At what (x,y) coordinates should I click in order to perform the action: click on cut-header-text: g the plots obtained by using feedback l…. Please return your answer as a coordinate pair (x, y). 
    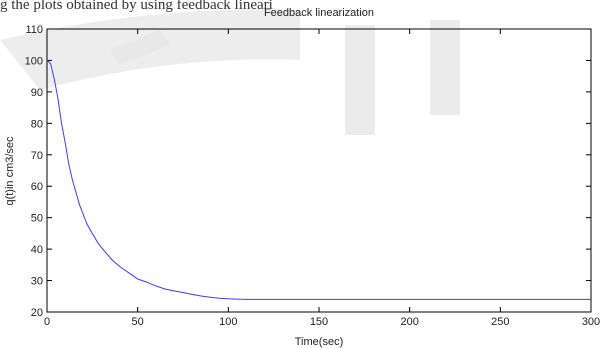
    Looking at the image, I should click on (136, 6).